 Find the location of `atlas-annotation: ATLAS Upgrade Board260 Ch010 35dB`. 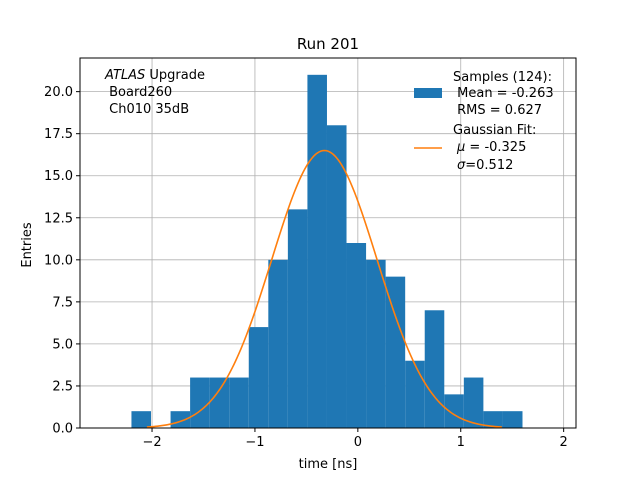

atlas-annotation: ATLAS Upgrade Board260 Ch010 35dB is located at coordinates (154, 92).